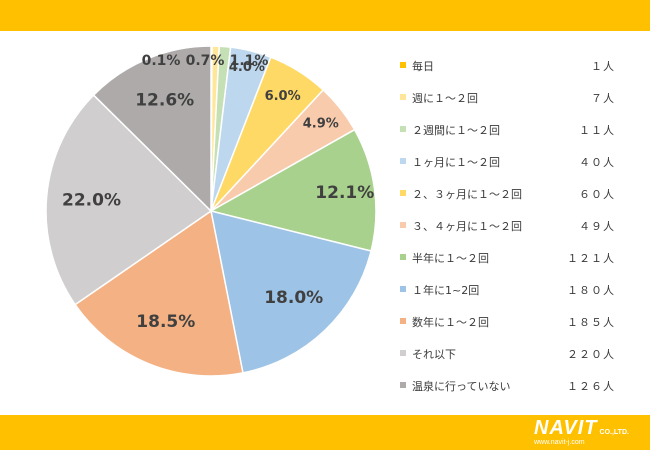 The height and width of the screenshot is (450, 650). What do you see at coordinates (603, 98) in the screenshot?
I see `legend-count: ７人` at bounding box center [603, 98].